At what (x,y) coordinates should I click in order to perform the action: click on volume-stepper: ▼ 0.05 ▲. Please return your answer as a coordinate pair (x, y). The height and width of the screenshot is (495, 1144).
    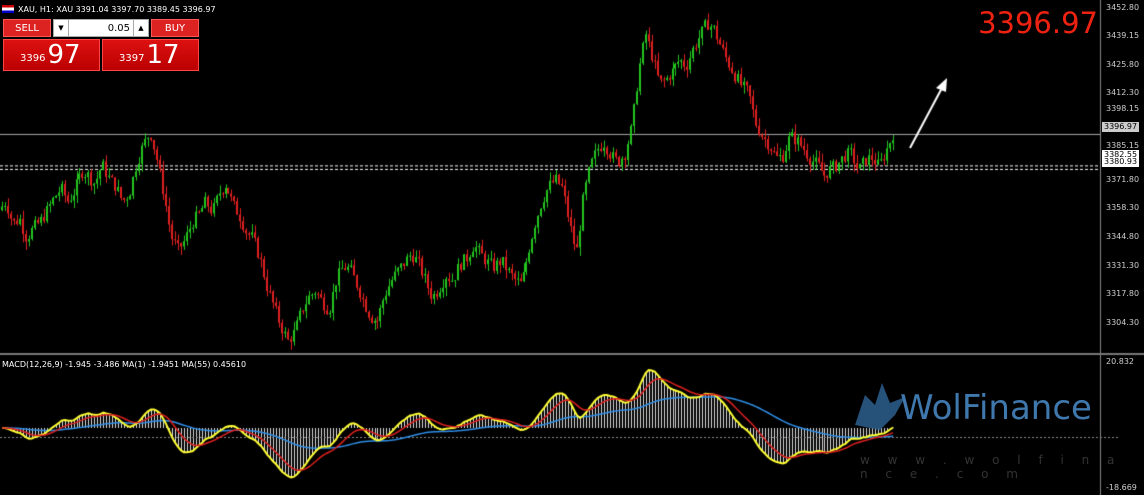
    Looking at the image, I should click on (101, 28).